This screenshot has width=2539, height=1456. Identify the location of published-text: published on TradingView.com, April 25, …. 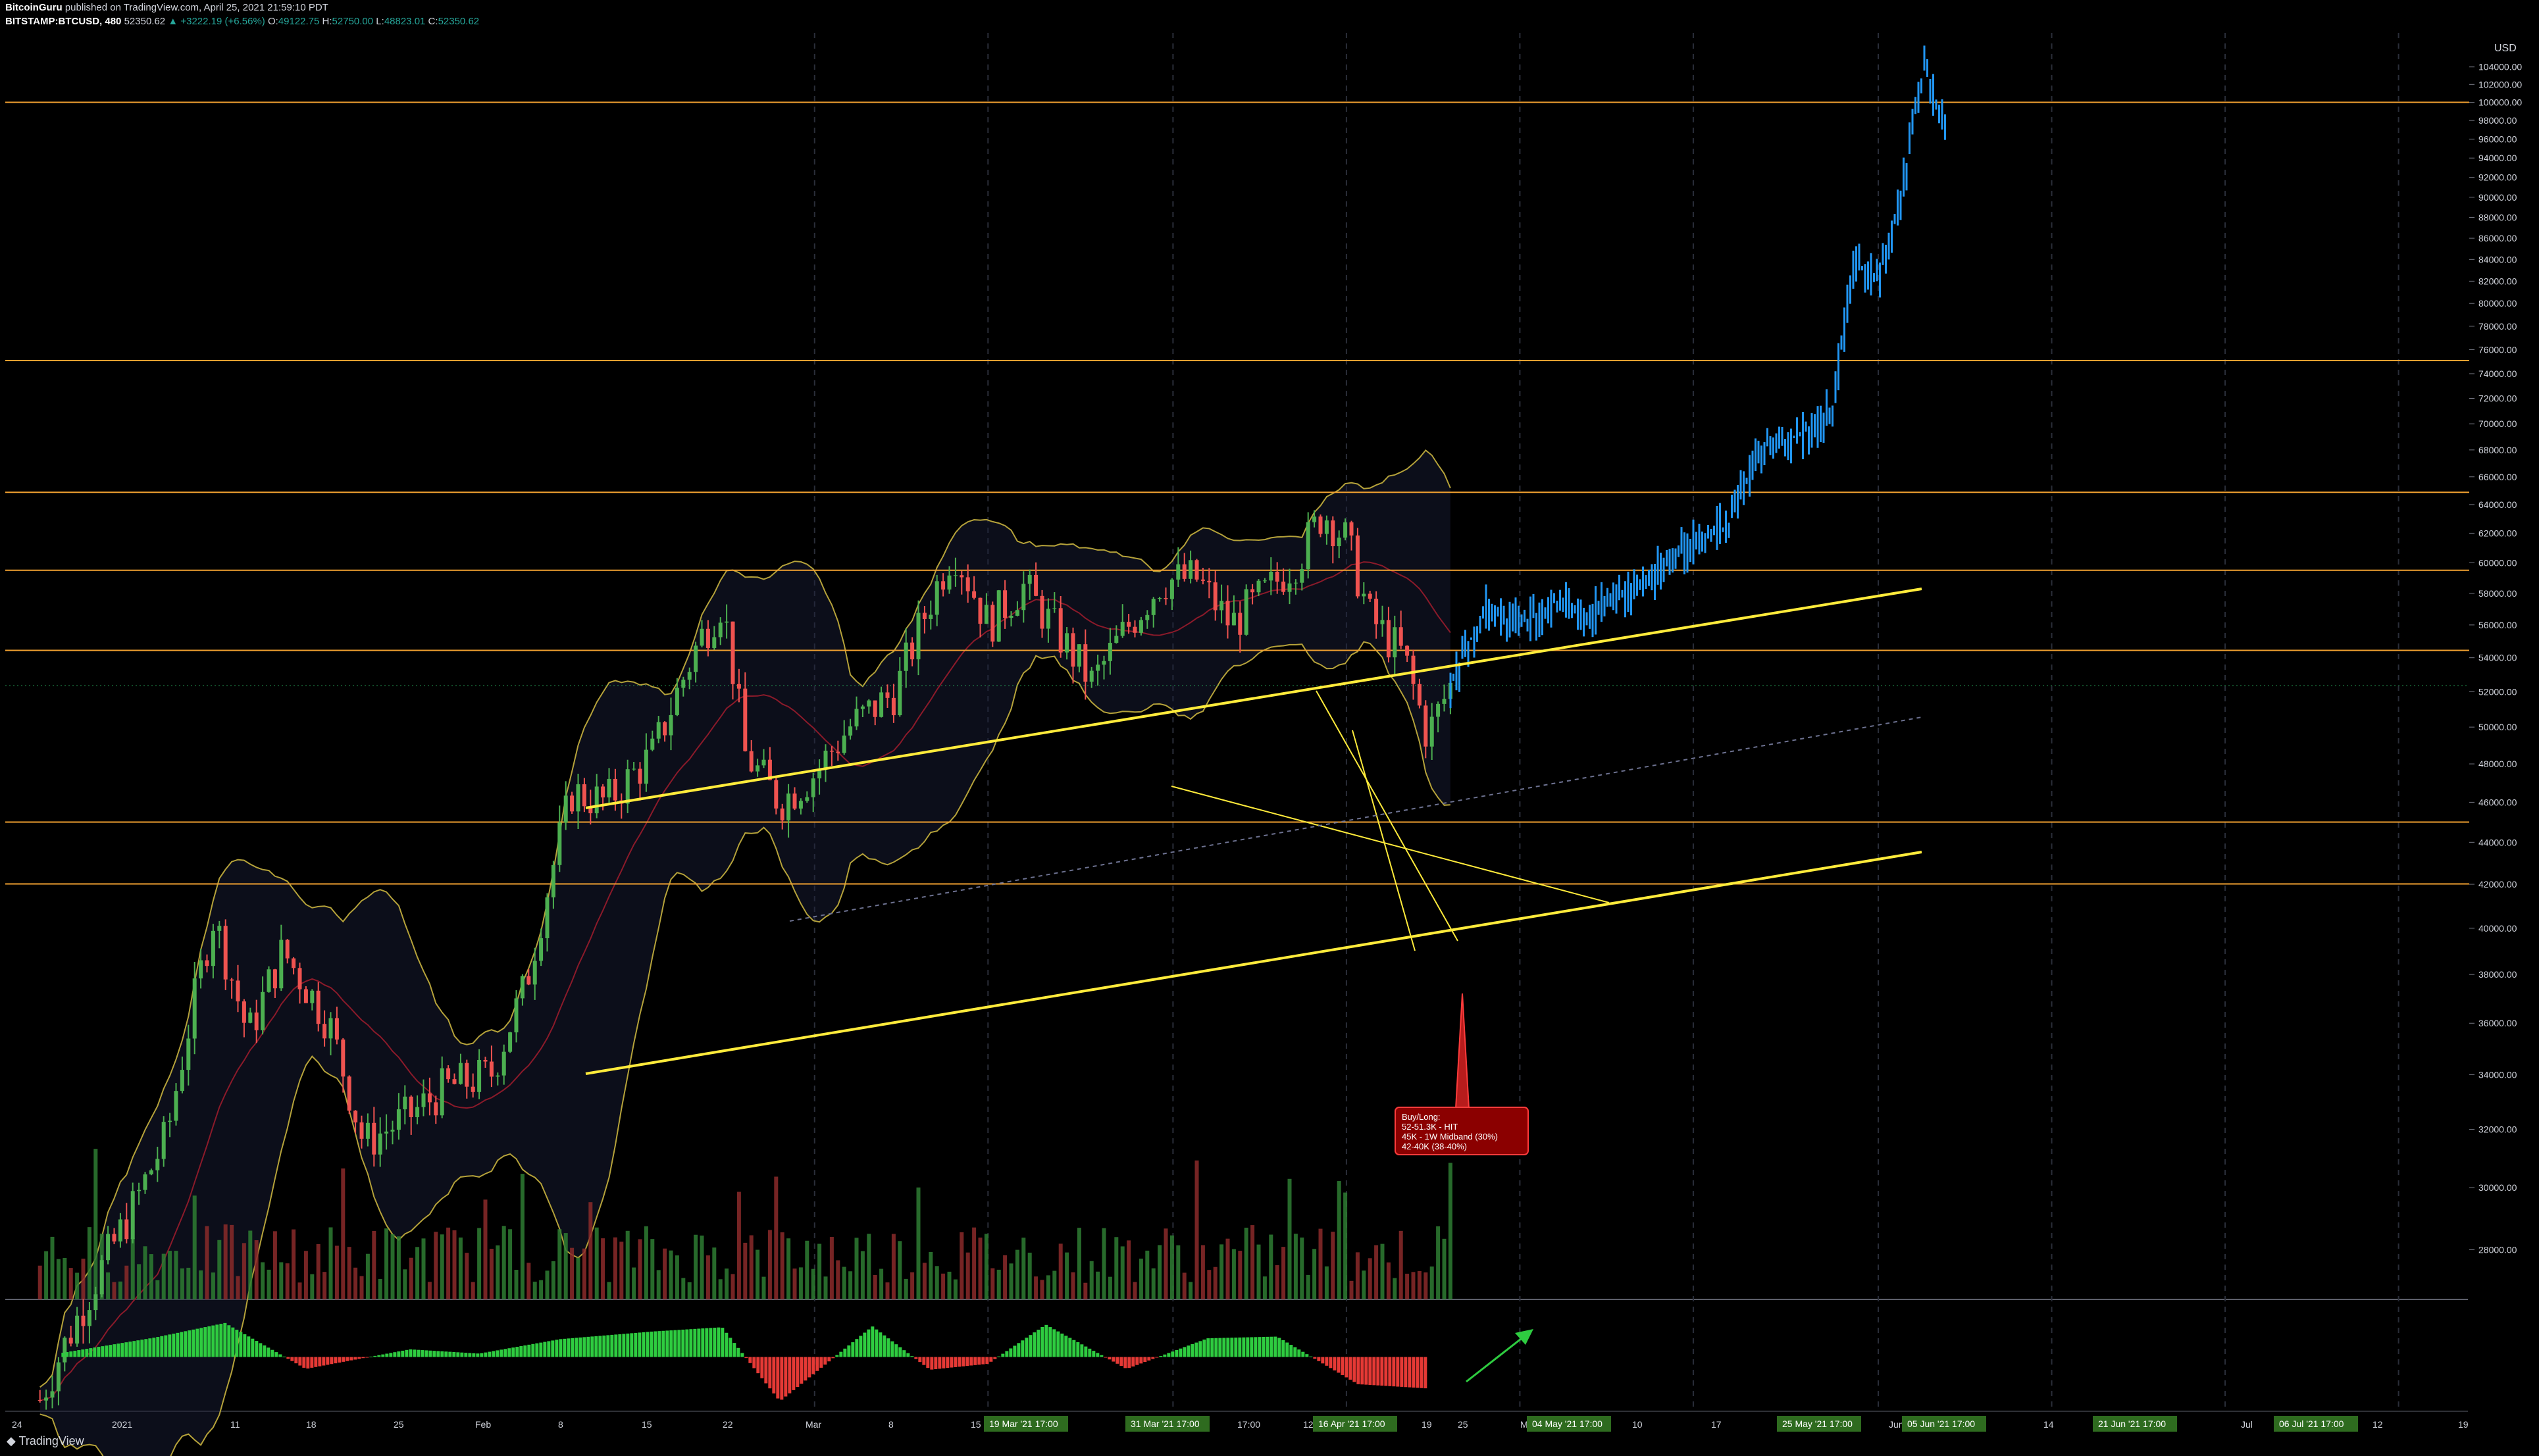
(196, 7).